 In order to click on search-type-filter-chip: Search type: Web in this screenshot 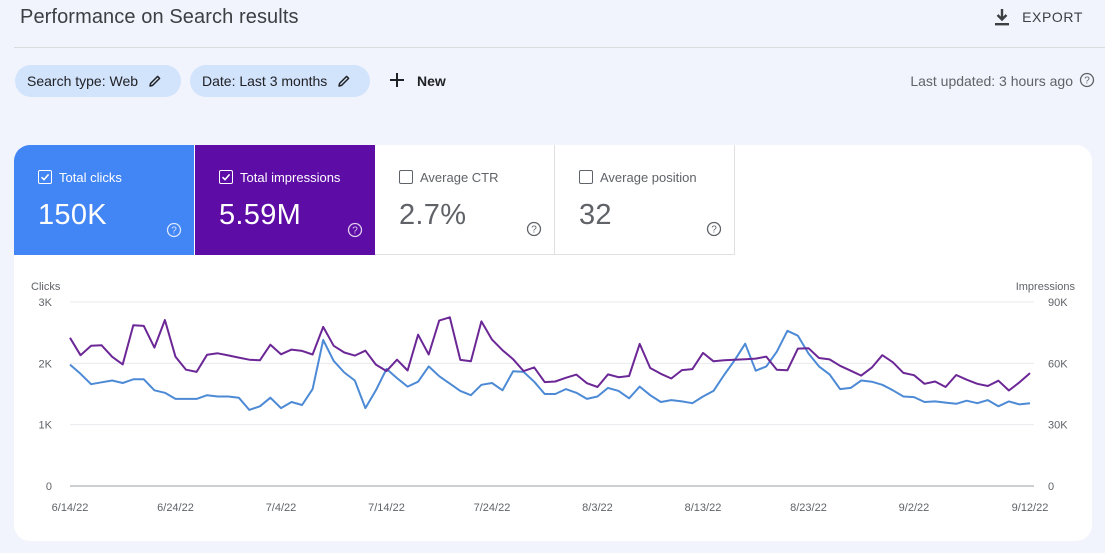, I will do `click(98, 81)`.